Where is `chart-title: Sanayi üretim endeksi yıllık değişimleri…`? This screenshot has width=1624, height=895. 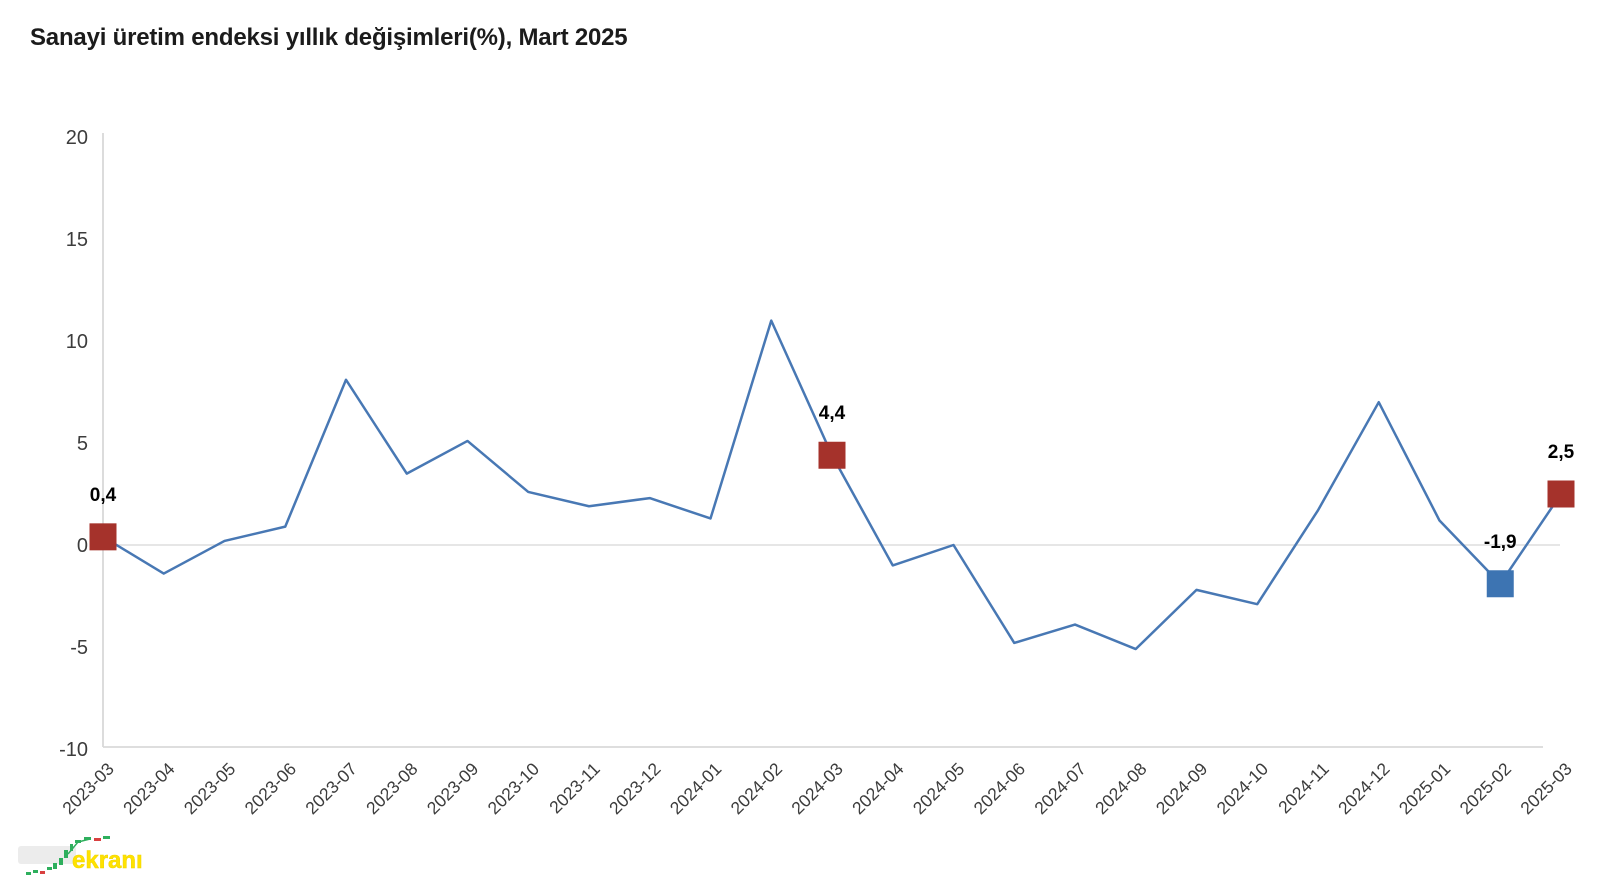 chart-title: Sanayi üretim endeksi yıllık değişimleri… is located at coordinates (329, 37).